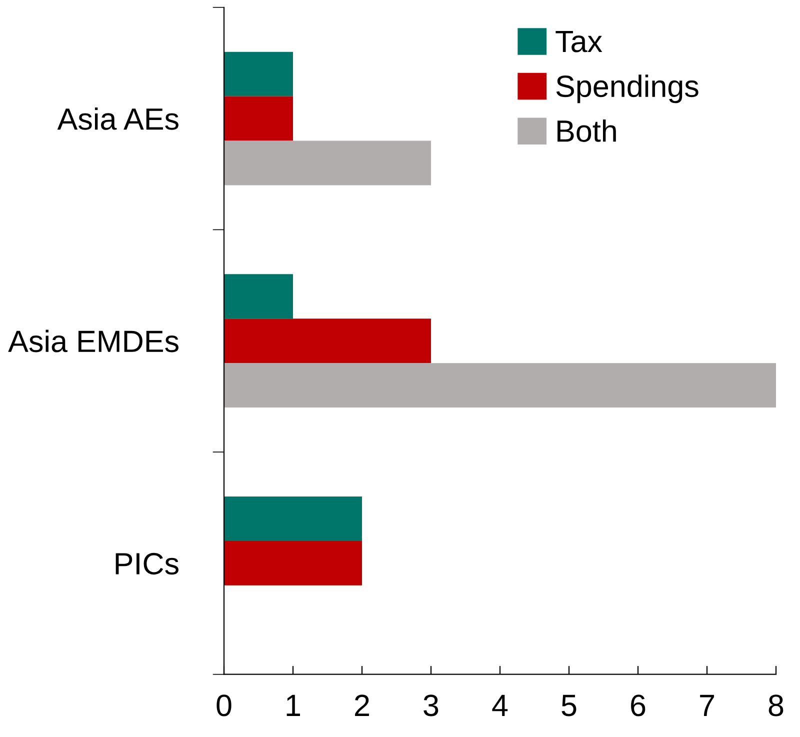  Describe the element at coordinates (707, 705) in the screenshot. I see `x-tick-label: 7` at that location.